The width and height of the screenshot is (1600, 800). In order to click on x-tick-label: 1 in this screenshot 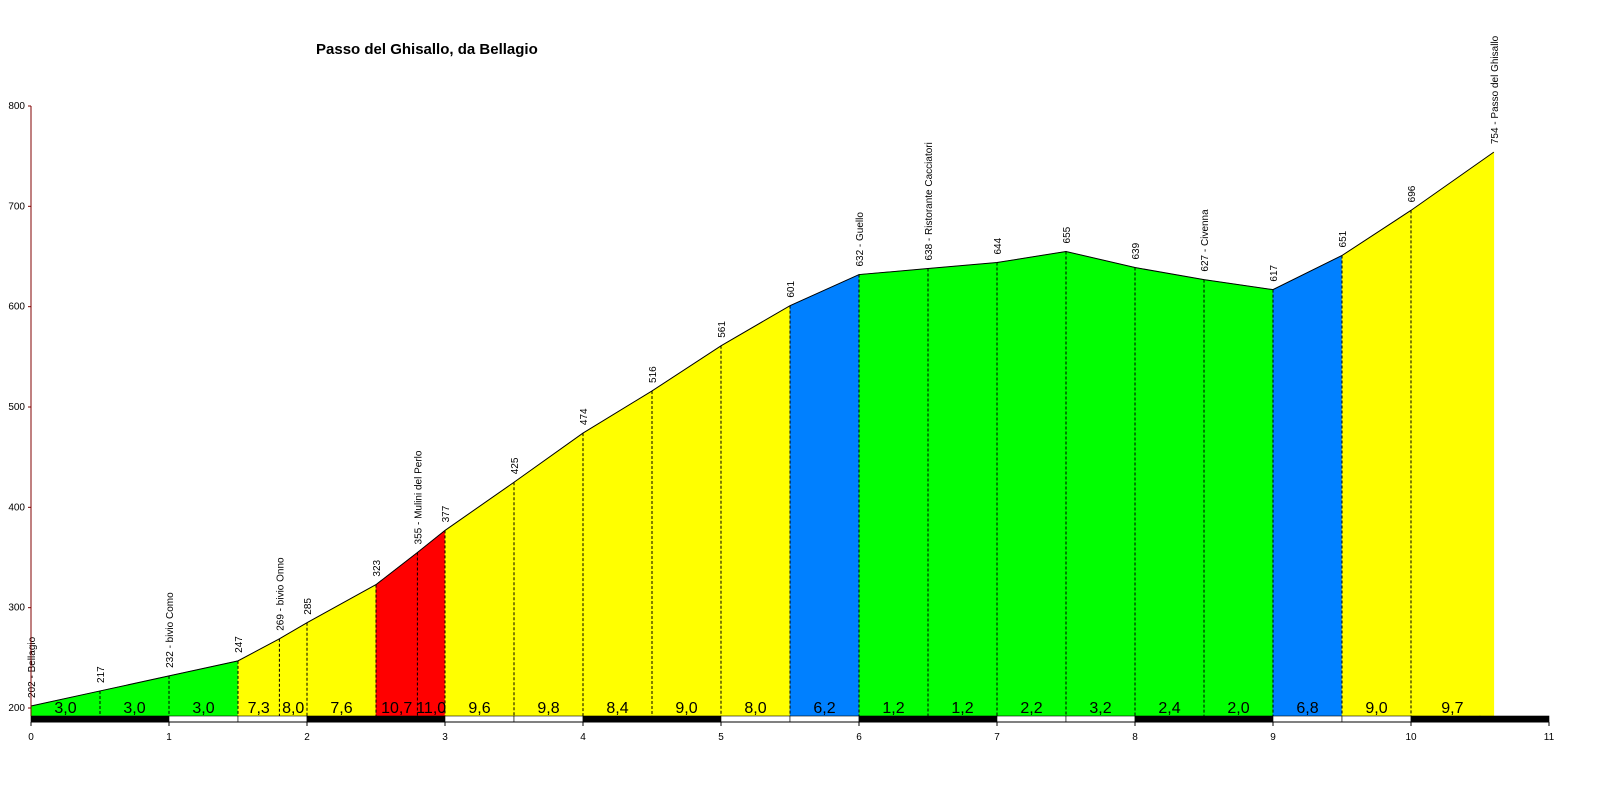, I will do `click(169, 737)`.